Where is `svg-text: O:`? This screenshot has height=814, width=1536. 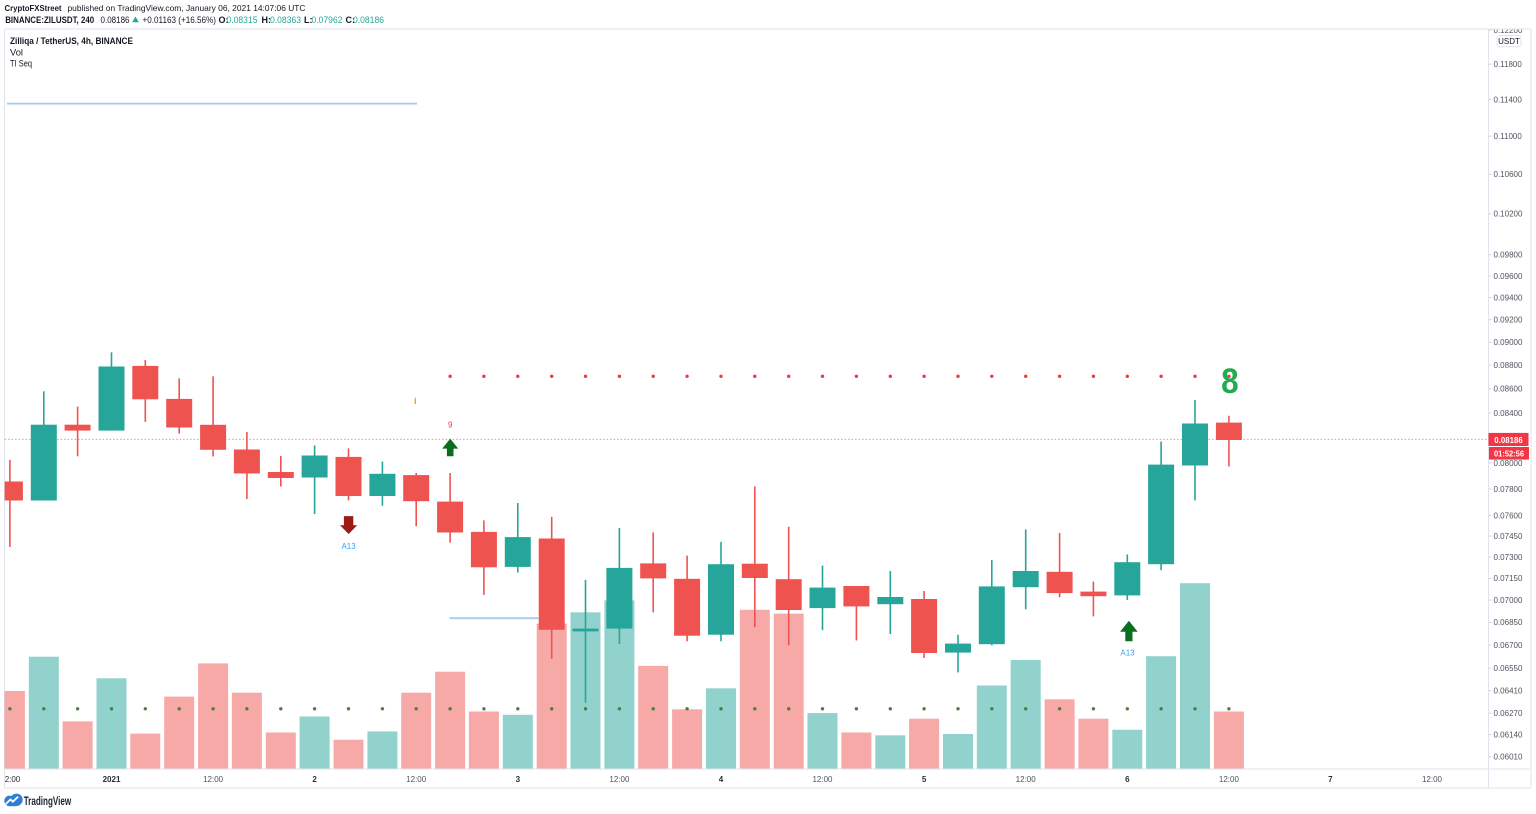 svg-text: O: is located at coordinates (224, 20).